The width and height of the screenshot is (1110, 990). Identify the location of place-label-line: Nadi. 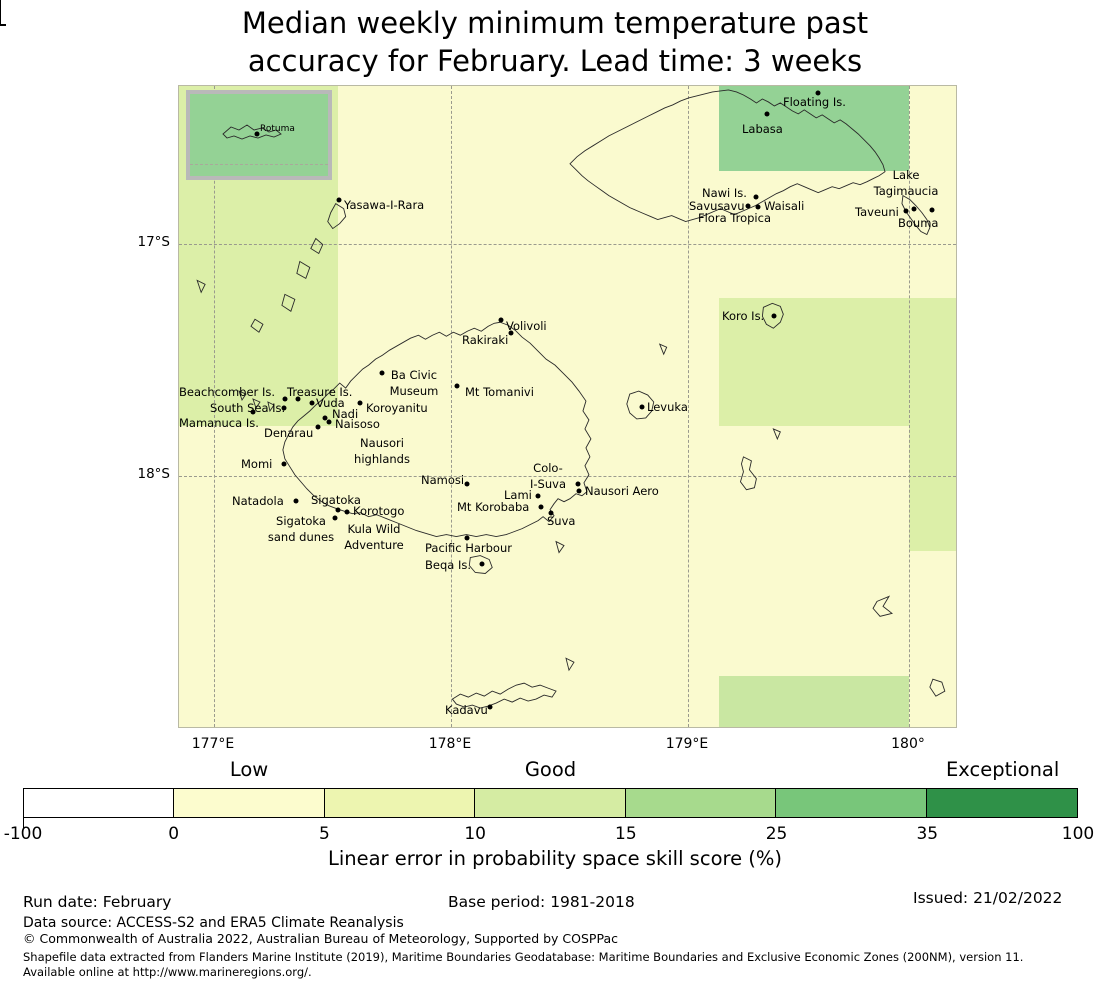
(345, 414).